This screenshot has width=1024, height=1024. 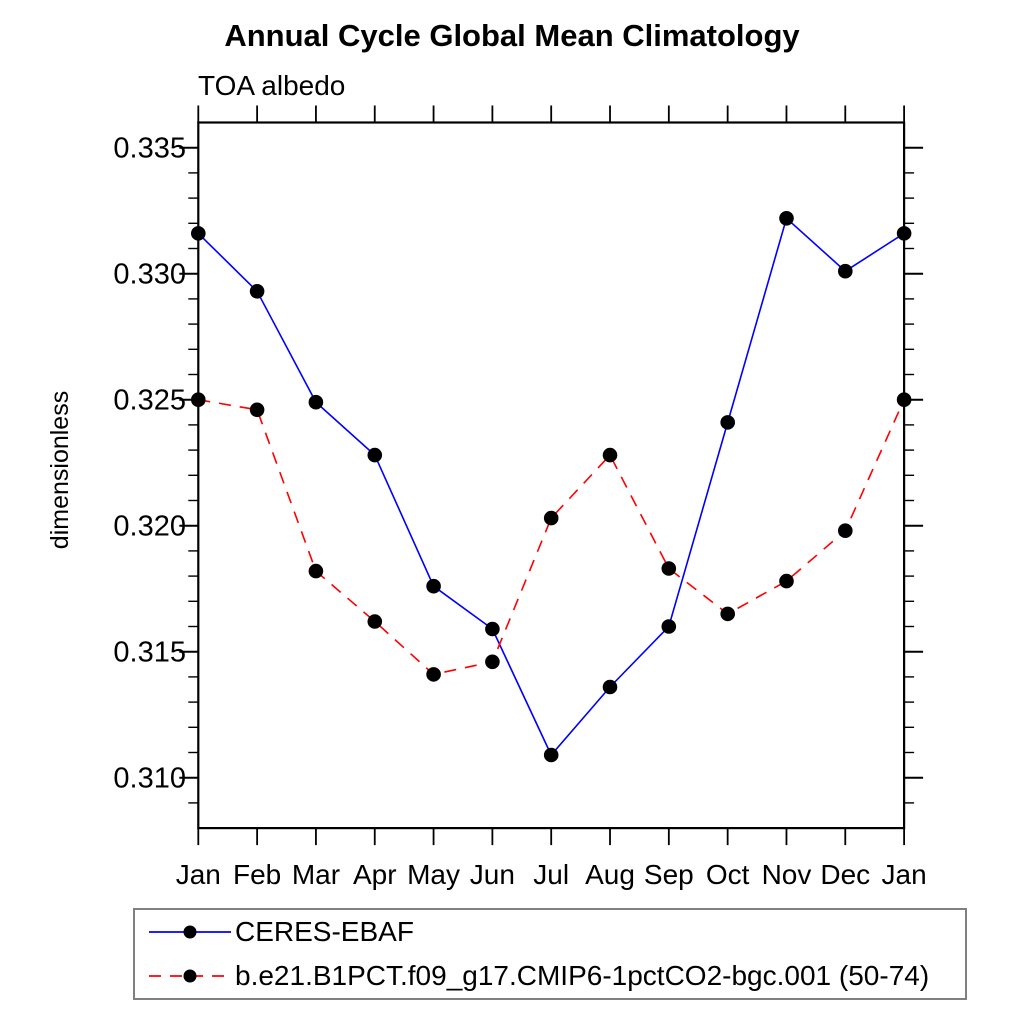 I want to click on y-tick-label: 0.335, so click(x=149, y=149).